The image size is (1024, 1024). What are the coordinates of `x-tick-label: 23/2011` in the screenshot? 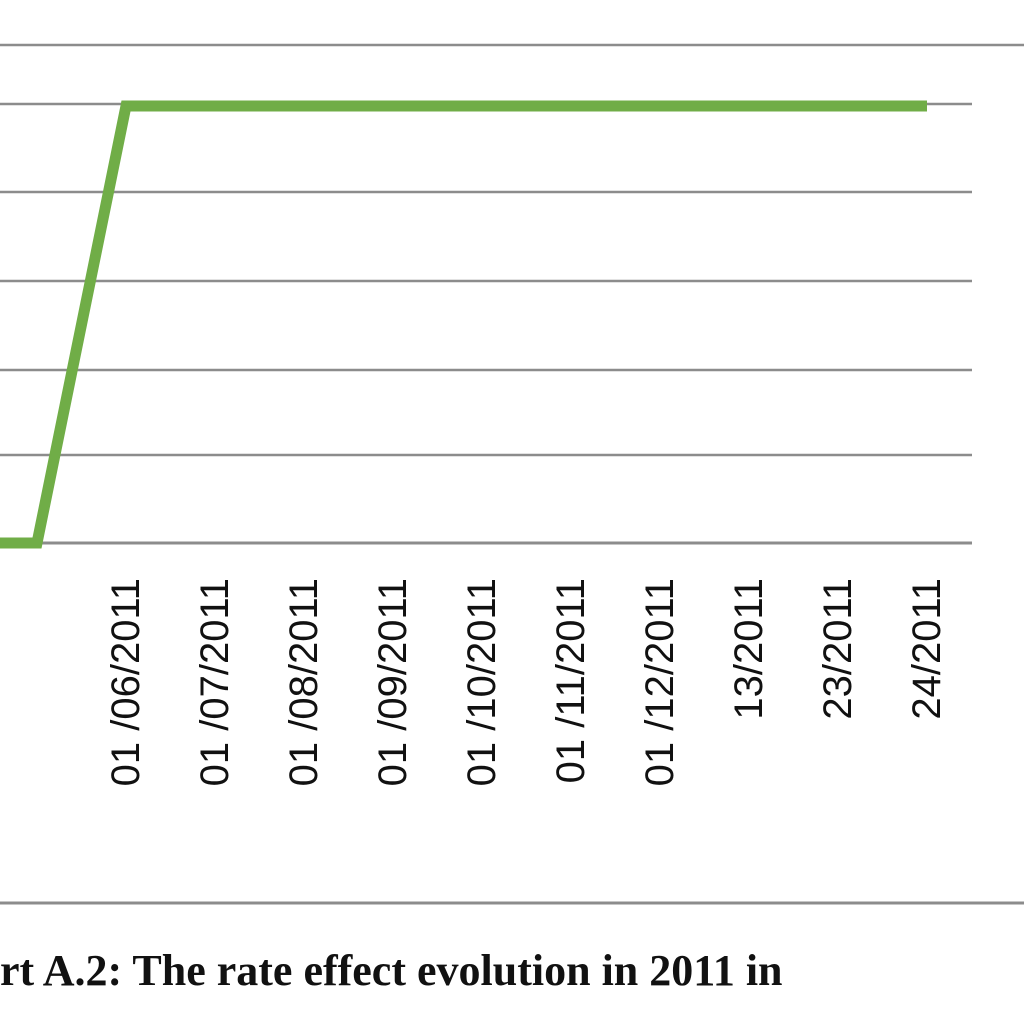 It's located at (838, 649).